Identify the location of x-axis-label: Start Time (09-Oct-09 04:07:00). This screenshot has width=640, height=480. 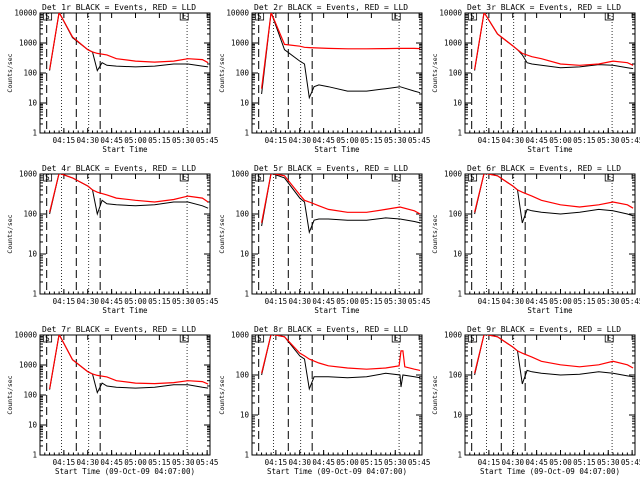
(125, 471).